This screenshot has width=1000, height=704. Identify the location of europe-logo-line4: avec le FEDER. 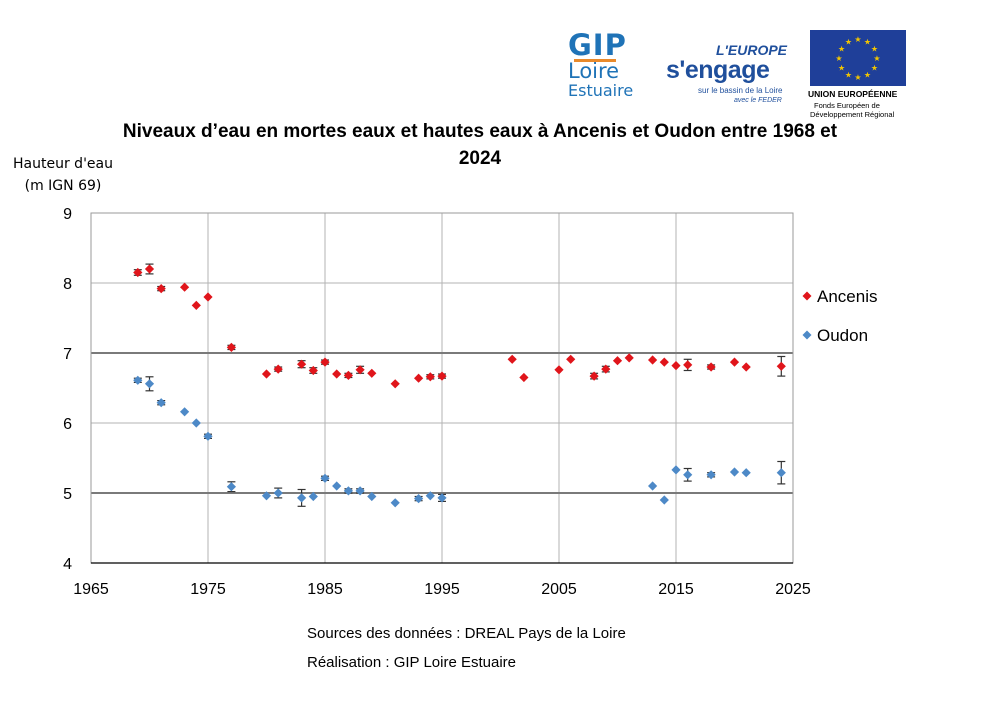
(758, 100).